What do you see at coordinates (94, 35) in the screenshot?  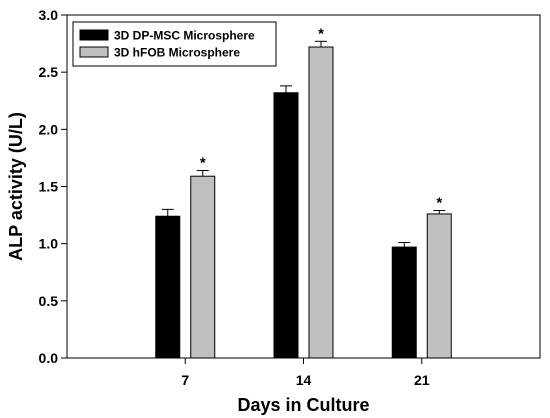 I see `legend-swatch-dp-msc` at bounding box center [94, 35].